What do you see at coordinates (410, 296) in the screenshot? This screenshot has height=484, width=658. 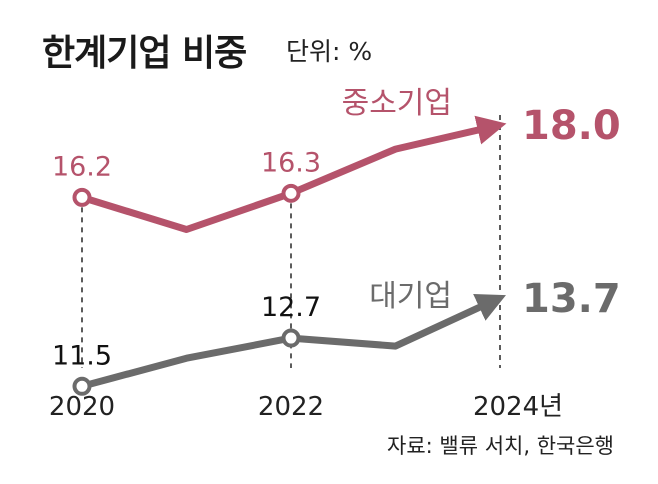 I see `series-name-large: 대기업` at bounding box center [410, 296].